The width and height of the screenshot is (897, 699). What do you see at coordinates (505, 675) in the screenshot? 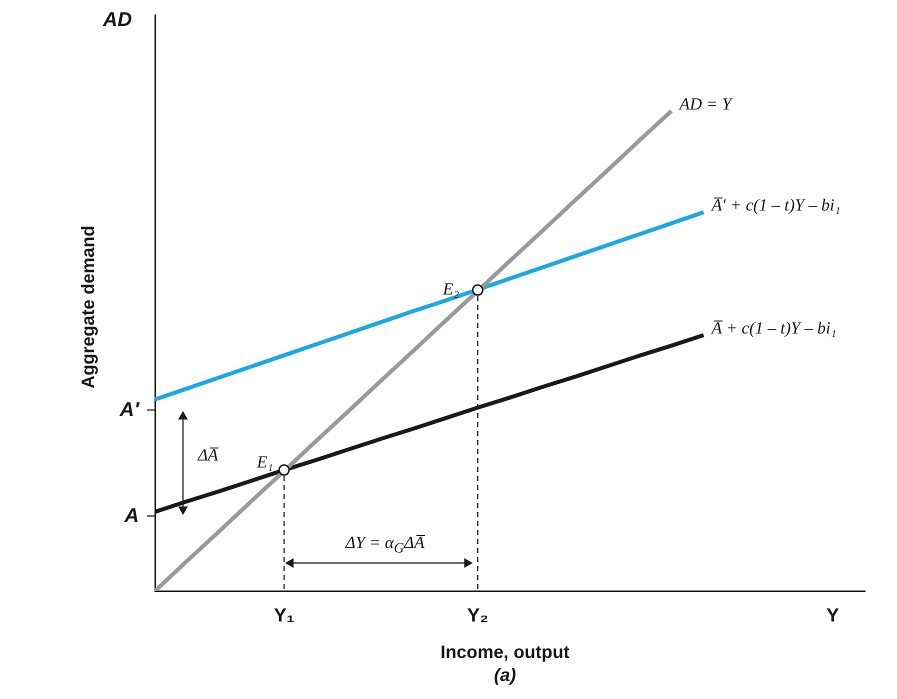
I see `text: (a)` at bounding box center [505, 675].